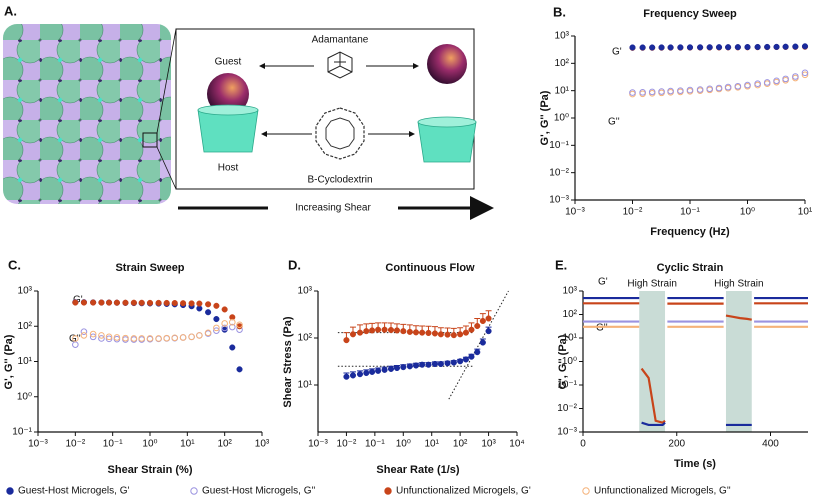 The image size is (817, 501). I want to click on legend-label: Unfunctionalized Microgels, G'', so click(662, 491).